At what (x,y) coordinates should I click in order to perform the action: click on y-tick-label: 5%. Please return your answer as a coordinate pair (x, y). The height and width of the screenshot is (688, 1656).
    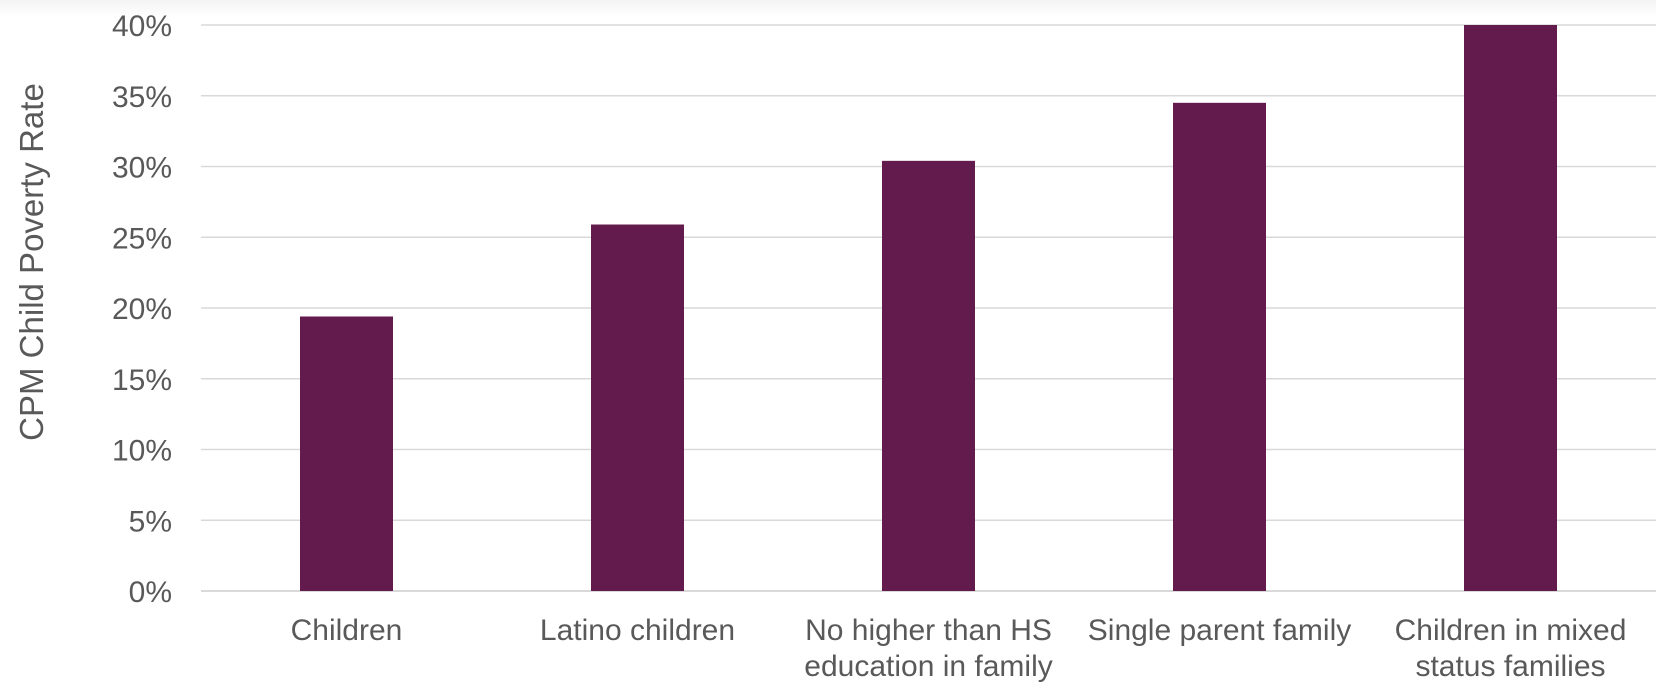
    Looking at the image, I should click on (150, 521).